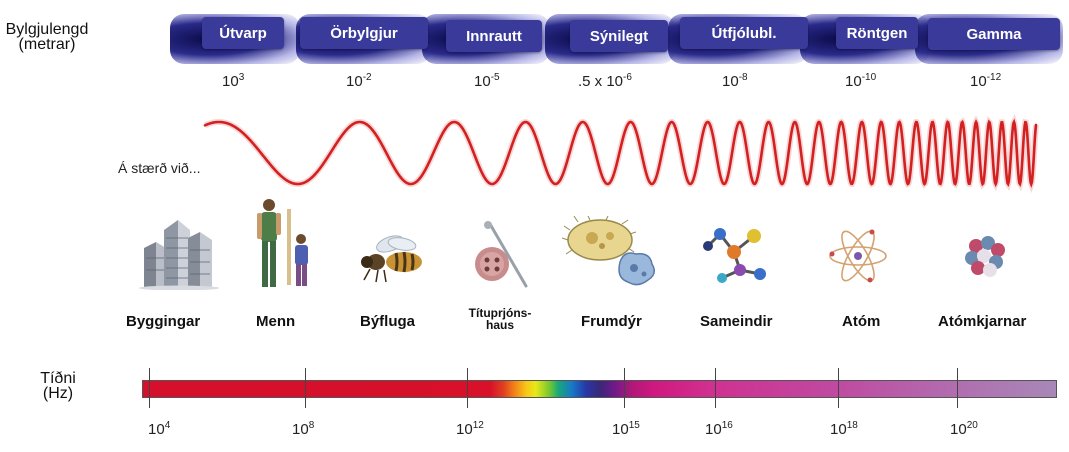 This screenshot has height=452, width=1069. Describe the element at coordinates (735, 81) in the screenshot. I see `wavelength-ultraviolet: 10-8` at that location.